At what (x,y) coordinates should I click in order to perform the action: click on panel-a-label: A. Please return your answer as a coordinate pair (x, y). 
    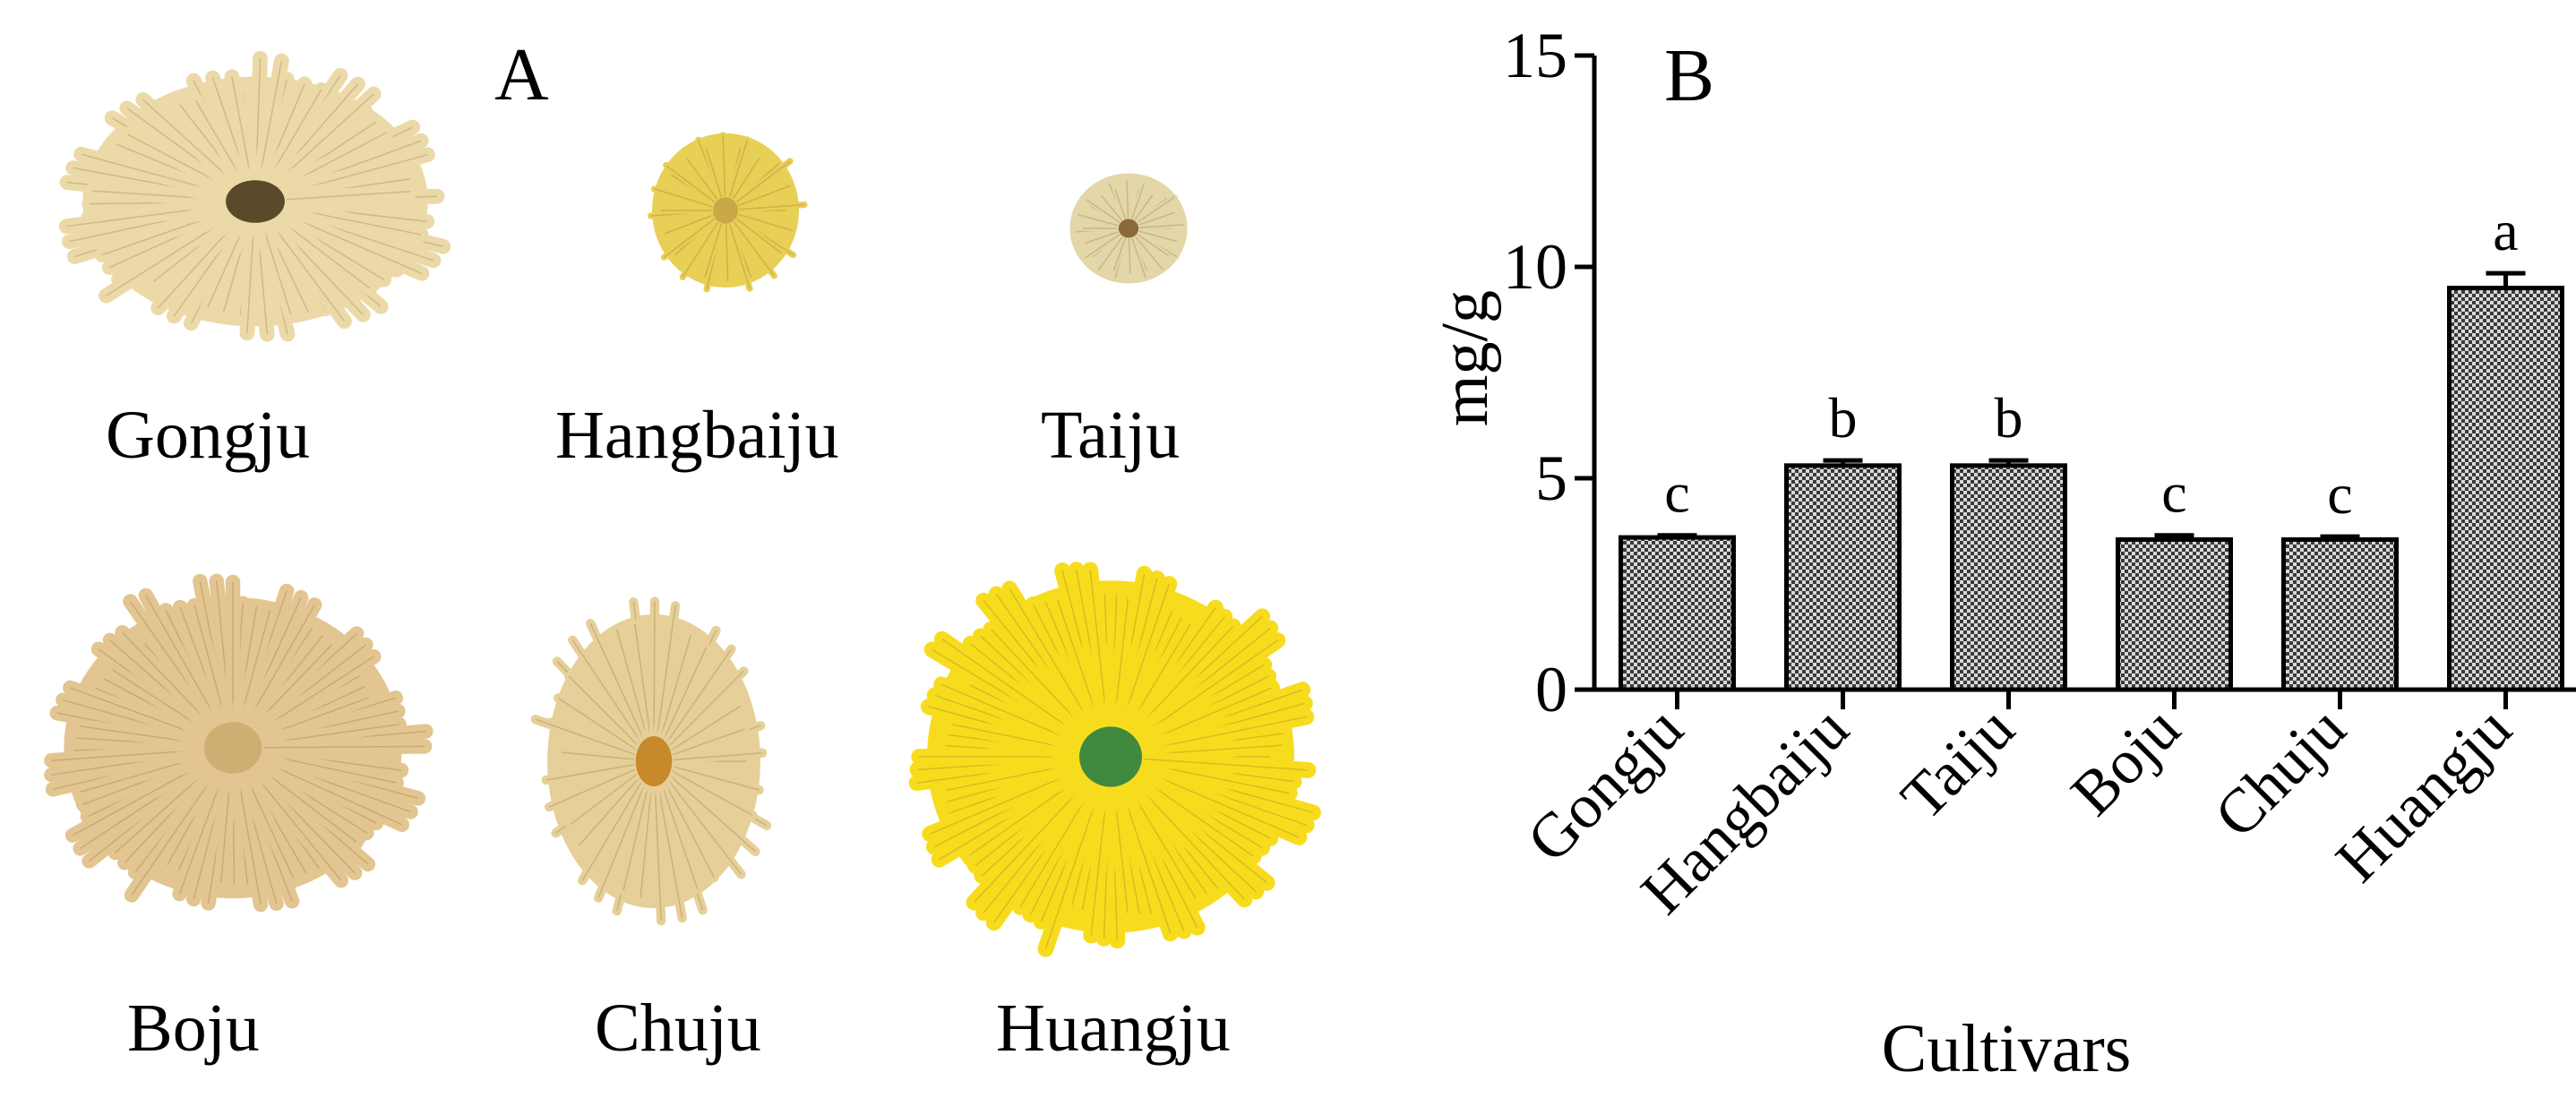
    Looking at the image, I should click on (521, 74).